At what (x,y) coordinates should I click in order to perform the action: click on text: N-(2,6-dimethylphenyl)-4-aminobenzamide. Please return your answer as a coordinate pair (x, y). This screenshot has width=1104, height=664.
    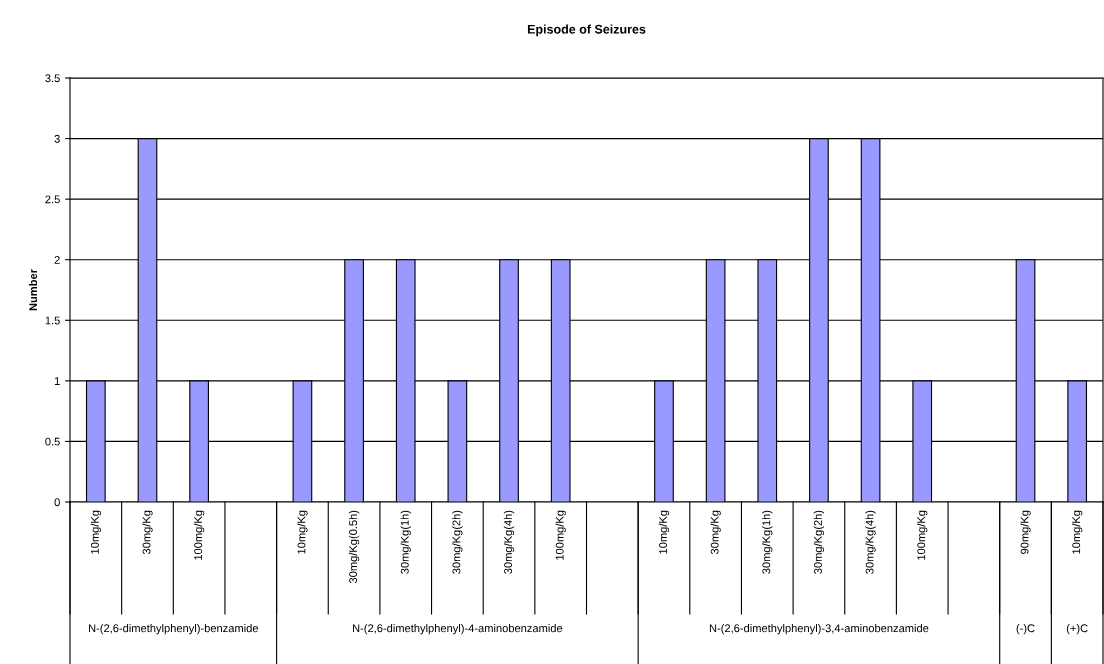
    Looking at the image, I should click on (458, 629).